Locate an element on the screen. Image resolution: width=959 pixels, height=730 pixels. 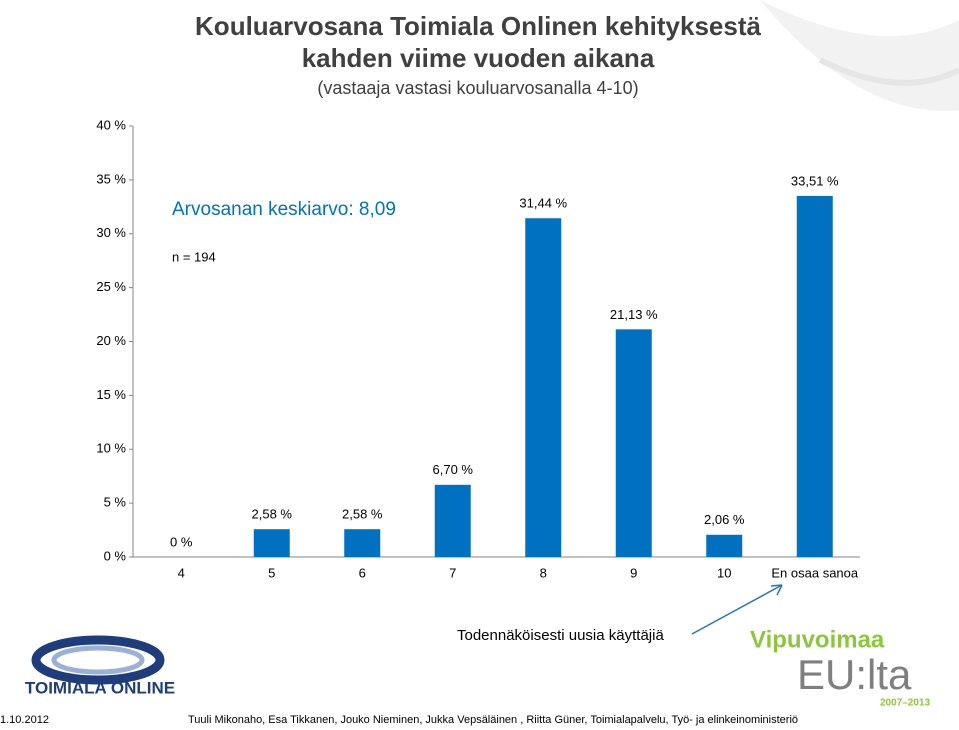
footer-date: 1.10.2012 is located at coordinates (24, 720).